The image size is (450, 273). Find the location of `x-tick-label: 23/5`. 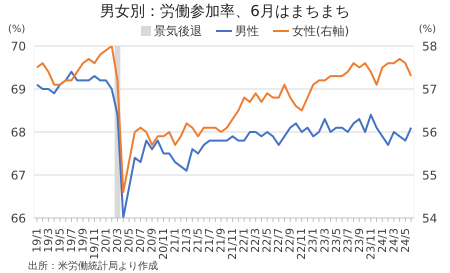

x-tick-label: 23/5 is located at coordinates (336, 240).